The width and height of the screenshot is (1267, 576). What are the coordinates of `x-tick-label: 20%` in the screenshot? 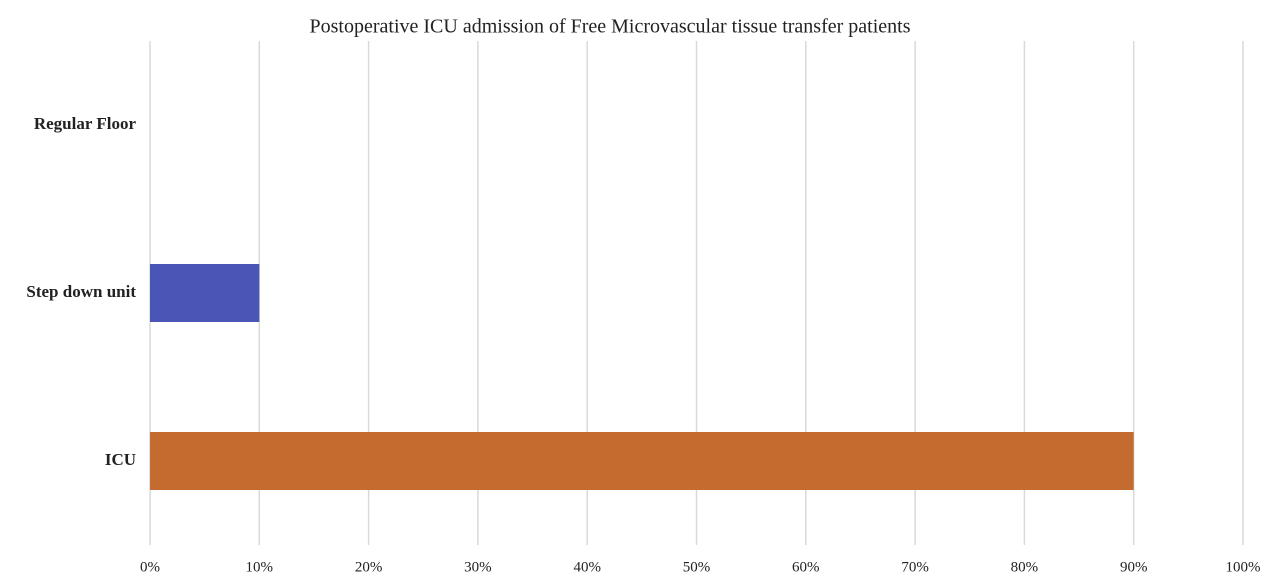 It's located at (369, 567).